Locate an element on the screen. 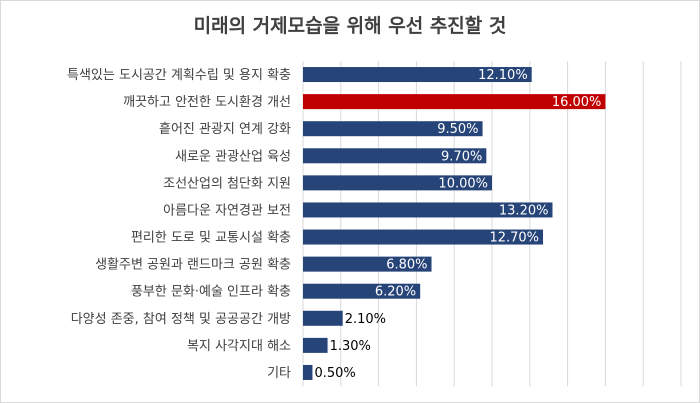 This screenshot has height=403, width=700. category-label: 새로운 관광산업 육성 is located at coordinates (233, 156).